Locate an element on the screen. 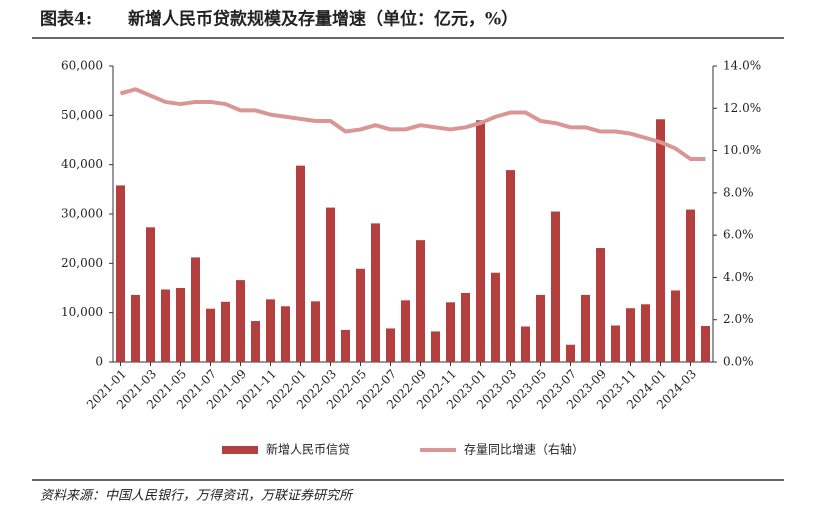 The height and width of the screenshot is (520, 814). y-tick-label: 40,000 is located at coordinates (82, 164).